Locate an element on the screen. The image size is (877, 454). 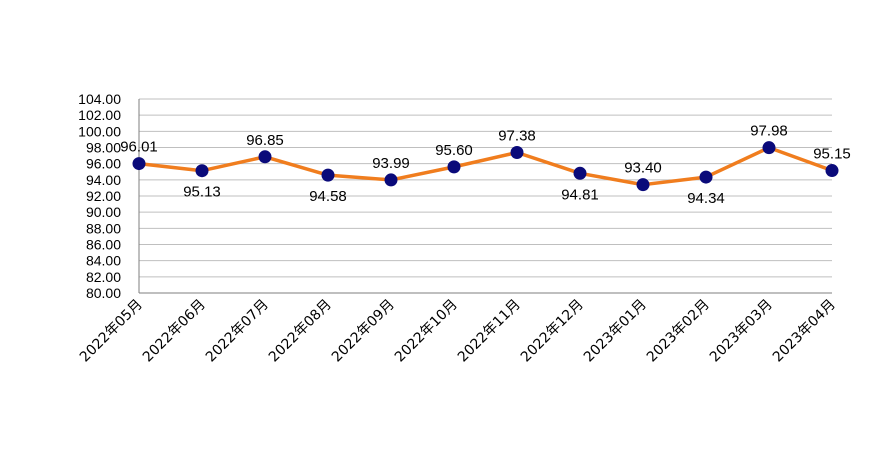
data-label: 95.60 is located at coordinates (454, 150).